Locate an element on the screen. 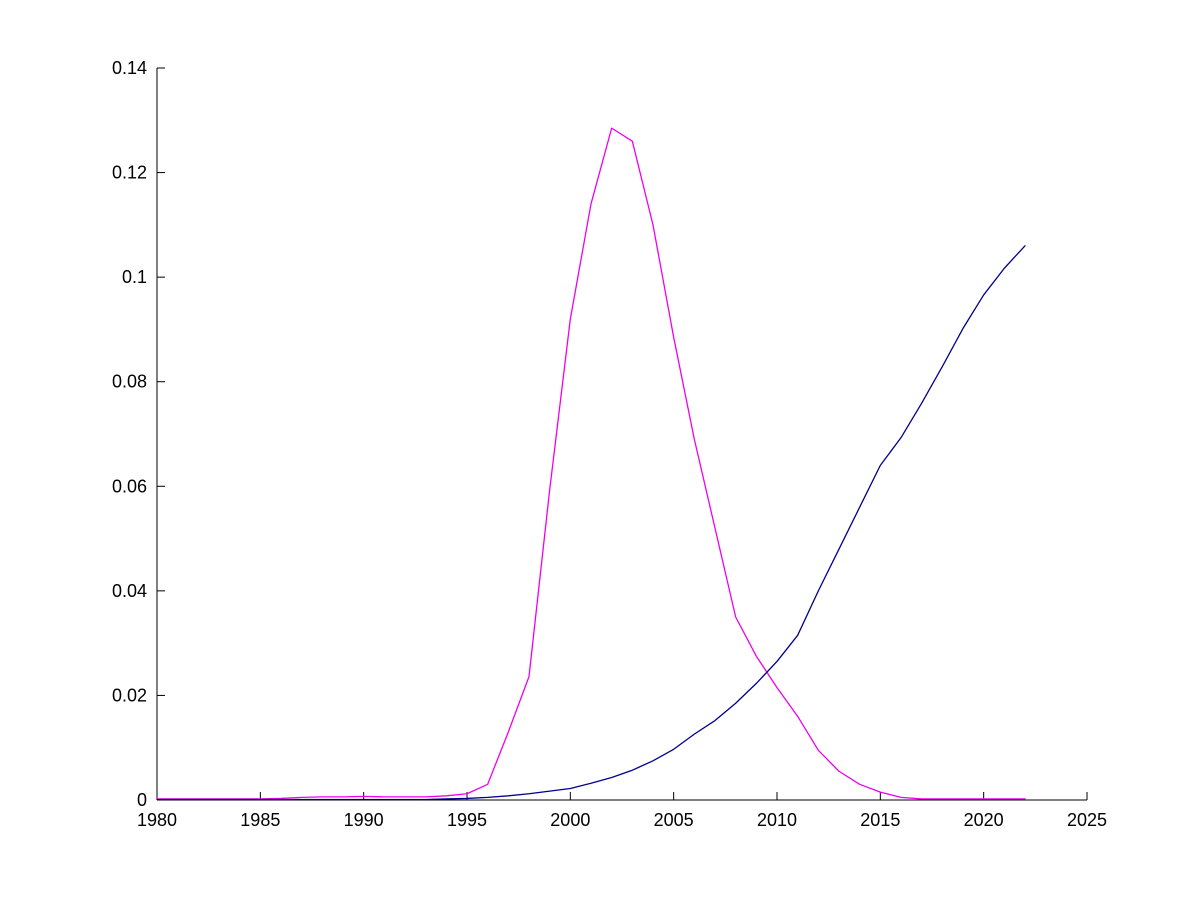  x-tick-label: 2000 is located at coordinates (570, 820).